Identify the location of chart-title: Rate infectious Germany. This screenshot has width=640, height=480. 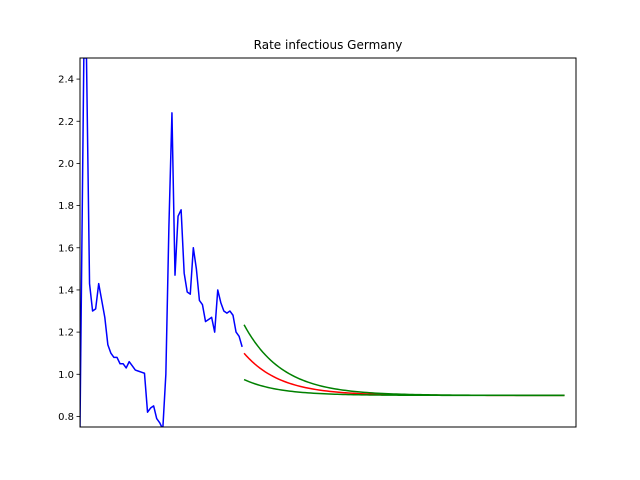
(328, 45).